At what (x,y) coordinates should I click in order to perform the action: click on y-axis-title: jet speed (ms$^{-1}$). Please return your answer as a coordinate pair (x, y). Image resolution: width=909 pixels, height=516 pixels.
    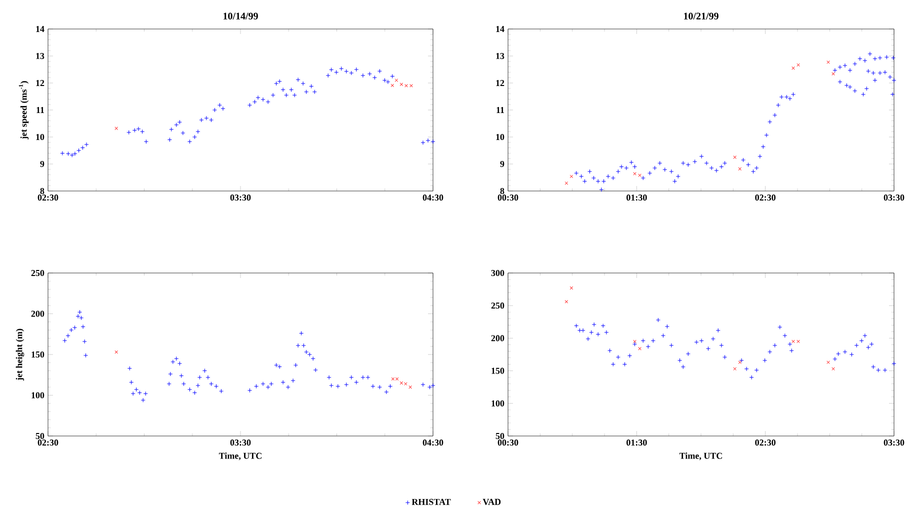
    Looking at the image, I should click on (23, 110).